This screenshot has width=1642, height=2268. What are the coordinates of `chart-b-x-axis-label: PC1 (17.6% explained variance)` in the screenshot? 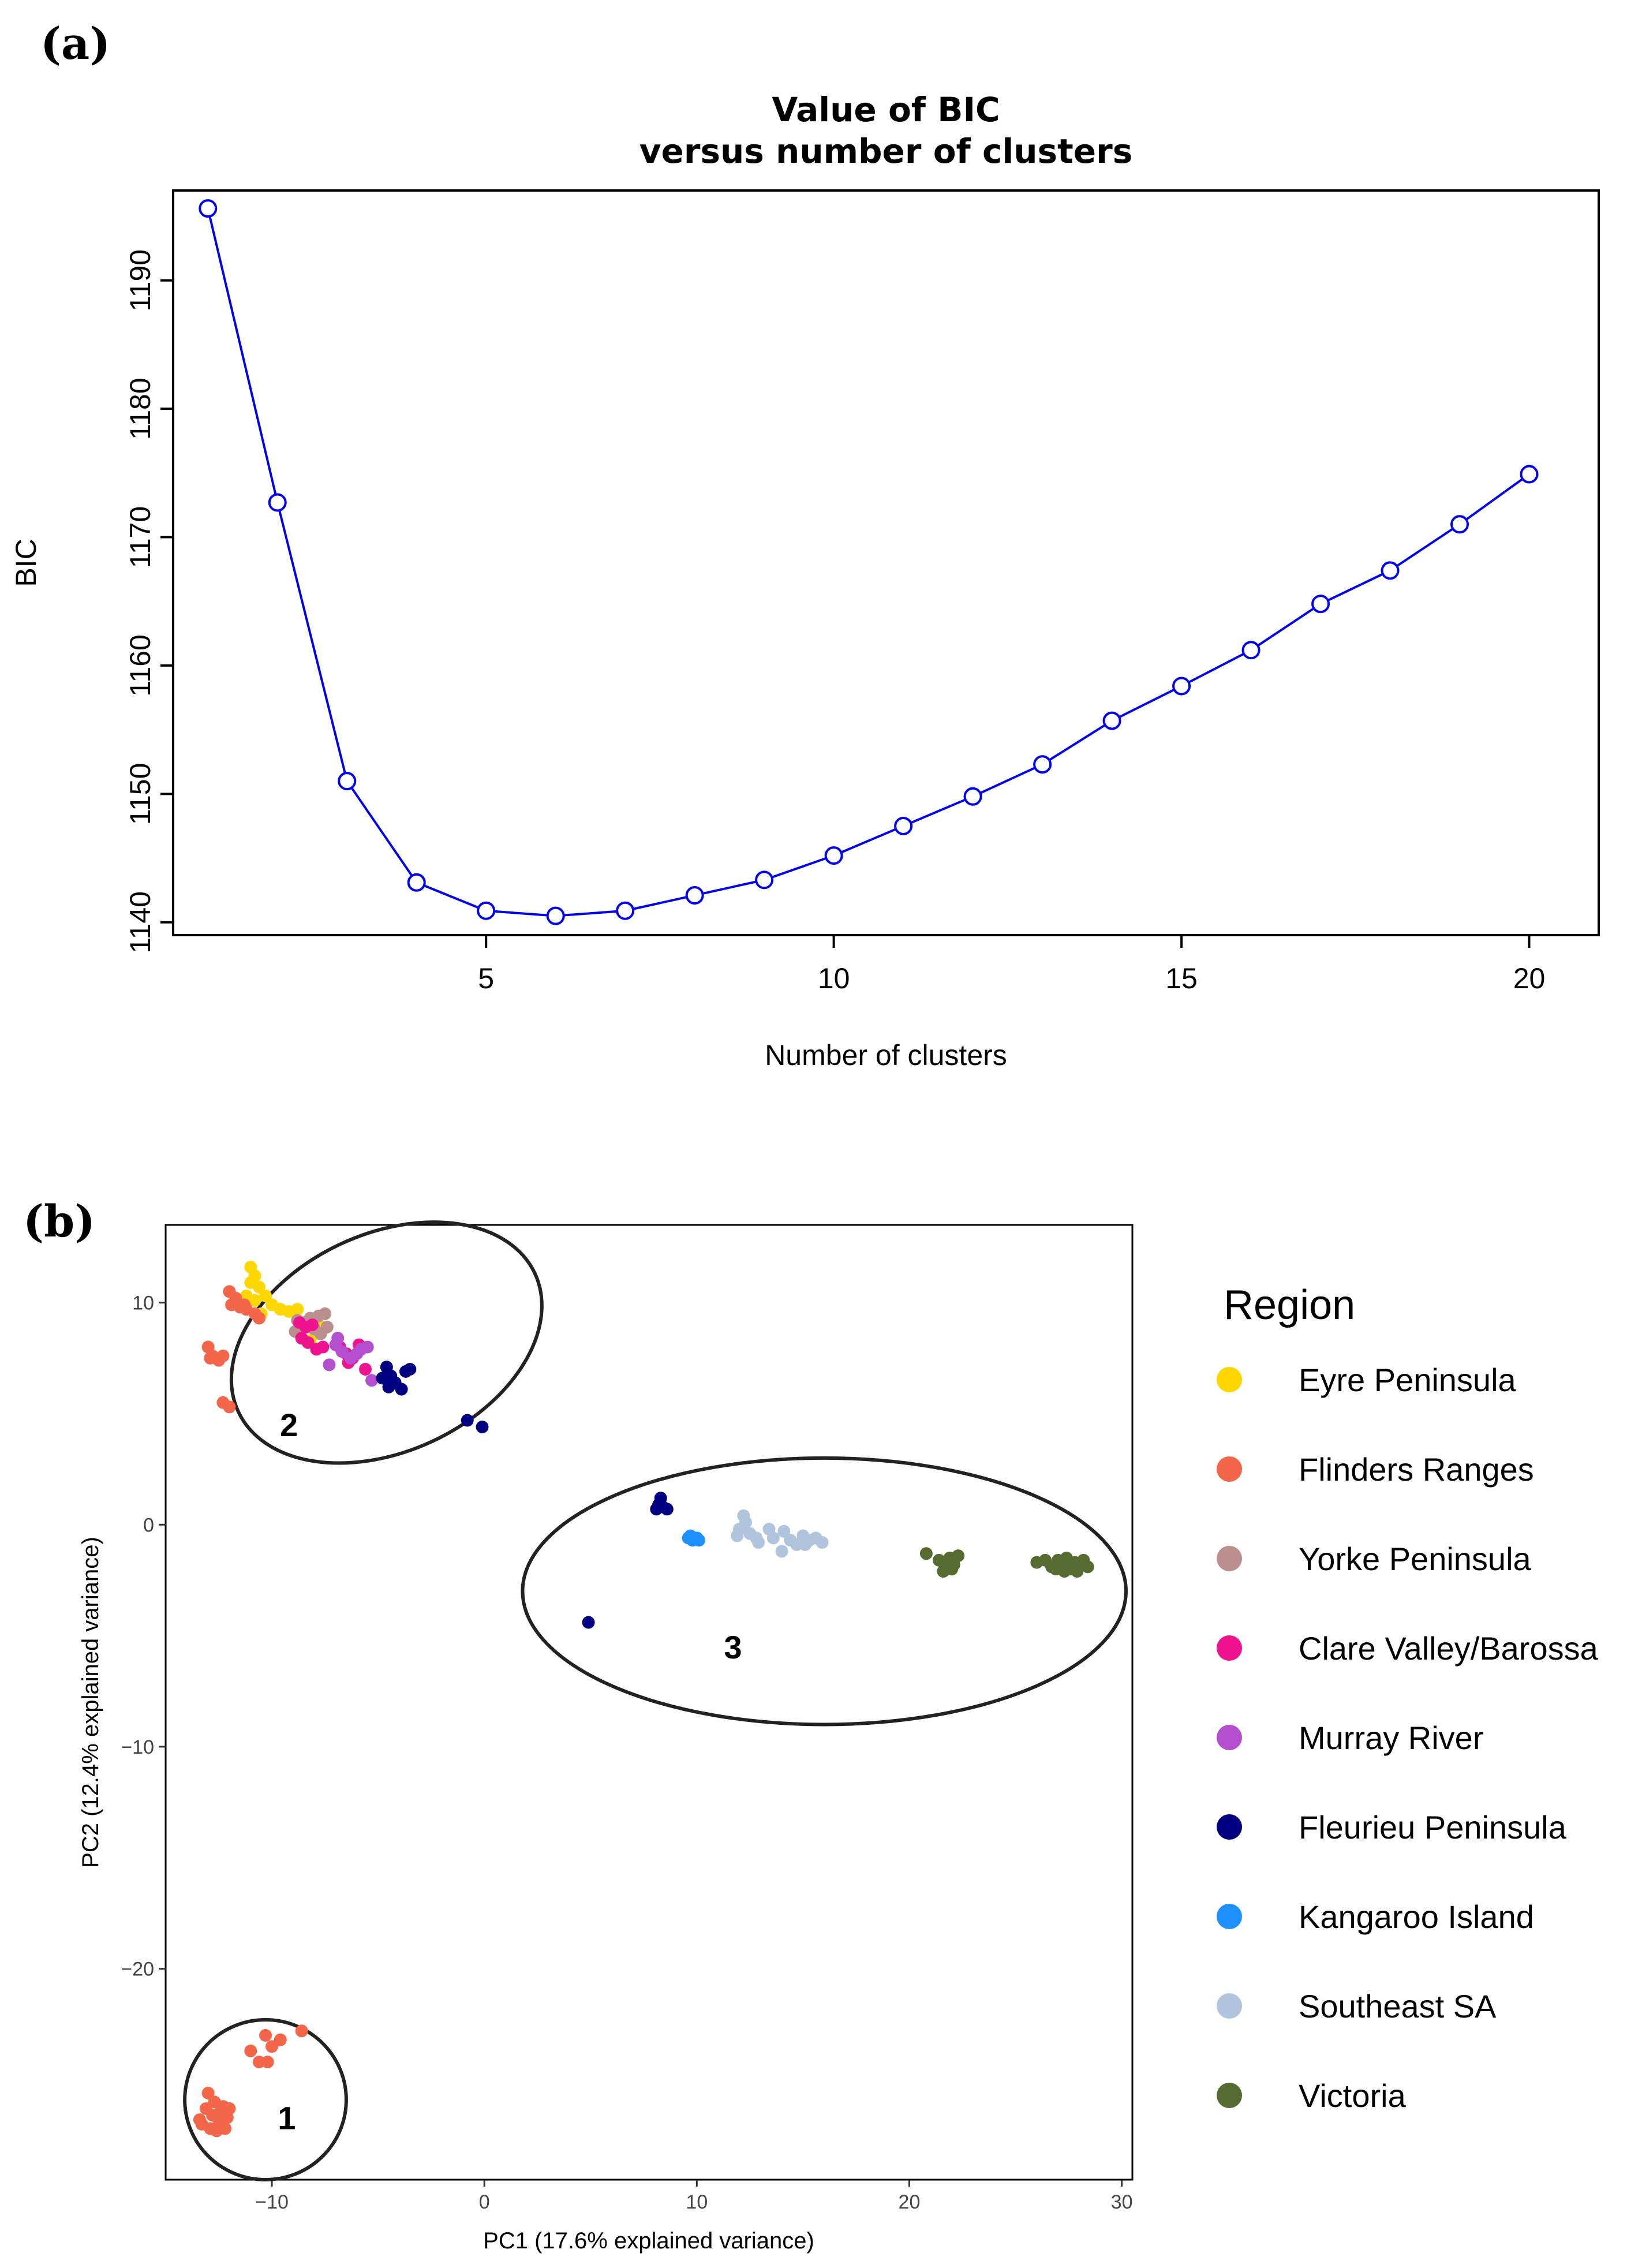 It's located at (648, 2241).